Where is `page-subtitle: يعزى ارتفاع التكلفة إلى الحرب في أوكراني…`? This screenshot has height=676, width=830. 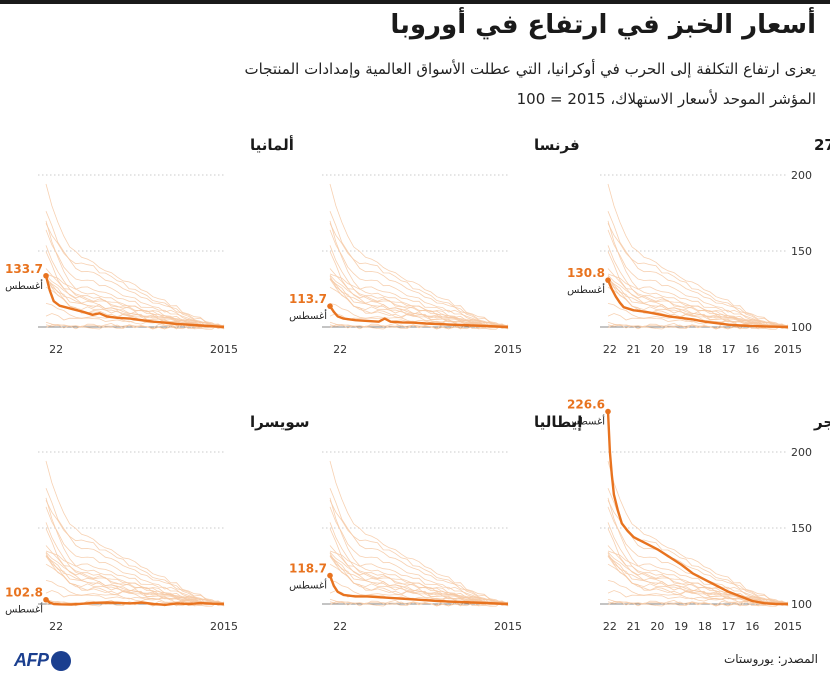
page-subtitle: يعزى ارتفاع التكلفة إلى الحرب في أوكراني… is located at coordinates (530, 69).